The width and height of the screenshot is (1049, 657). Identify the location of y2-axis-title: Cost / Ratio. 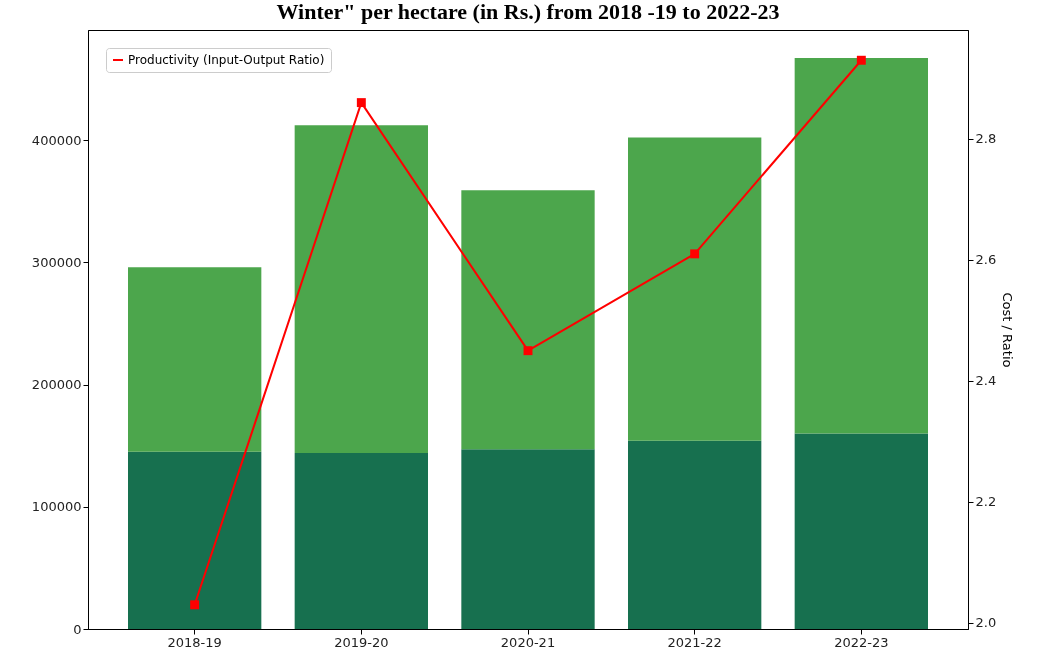
(1008, 330).